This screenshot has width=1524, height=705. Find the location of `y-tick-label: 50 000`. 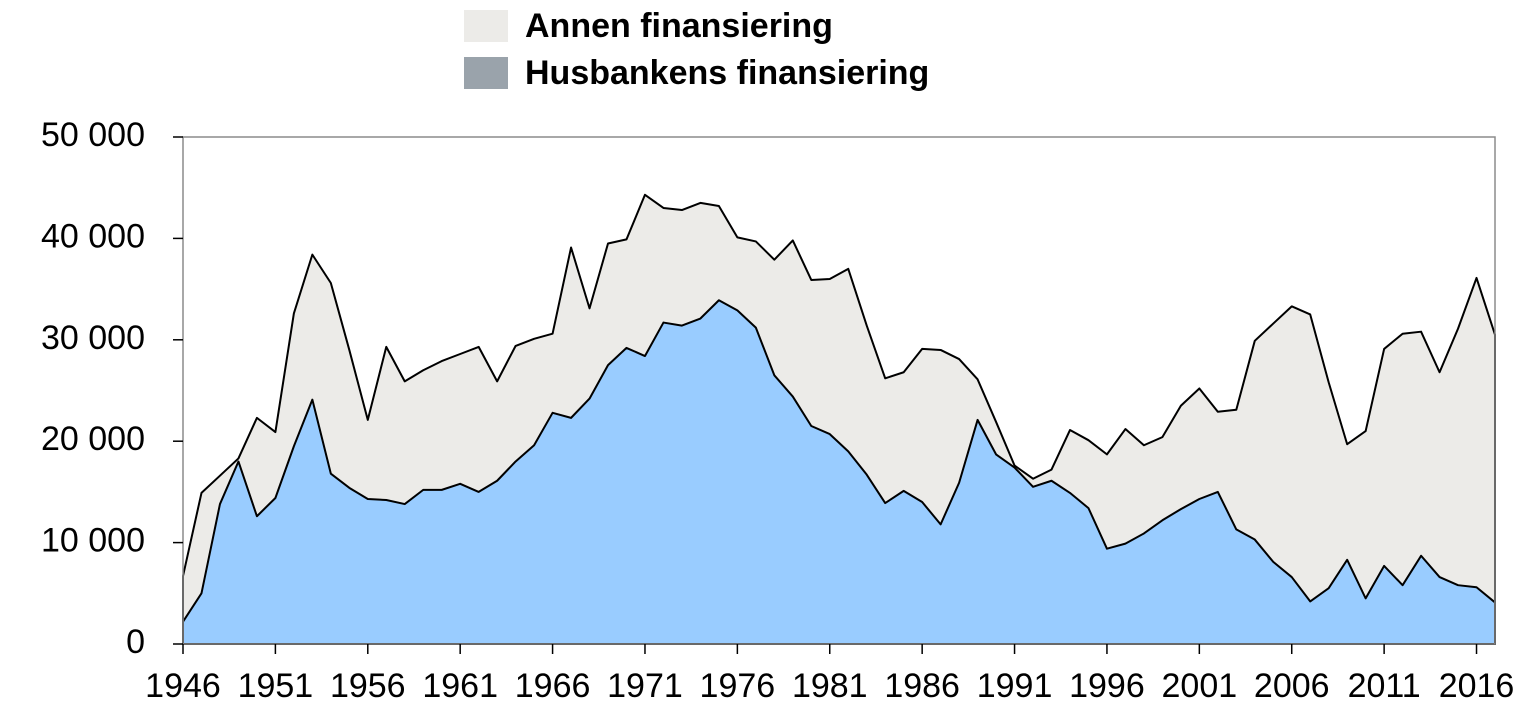

y-tick-label: 50 000 is located at coordinates (93, 135).